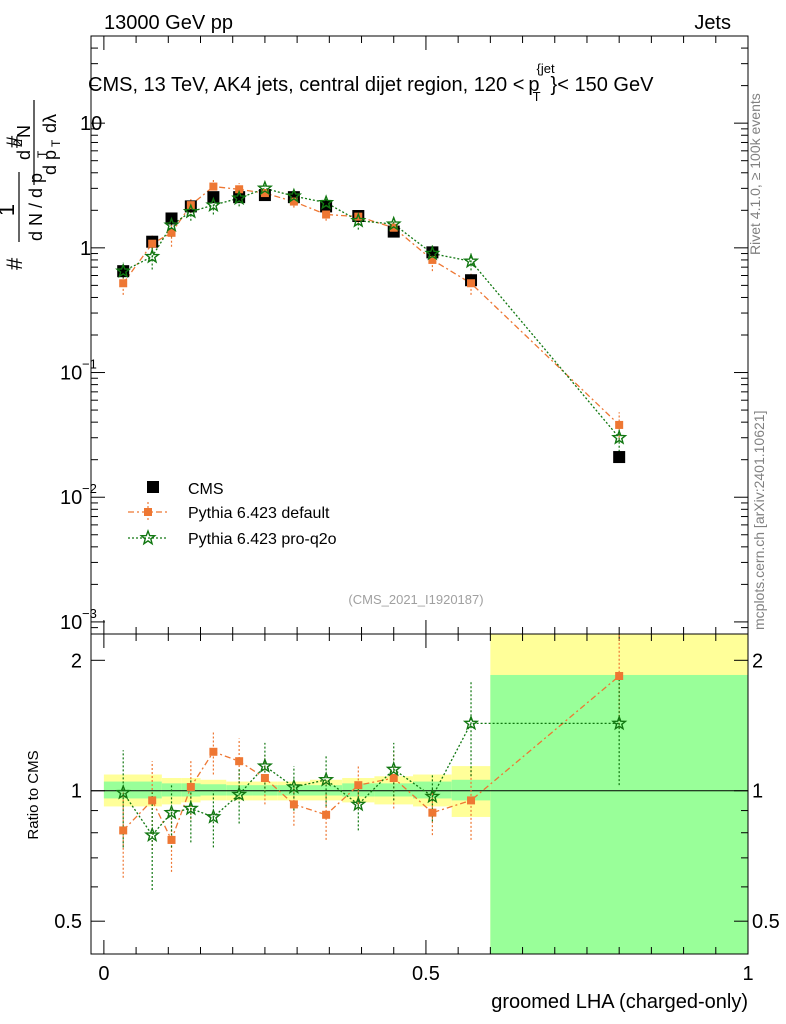 The image size is (786, 1024). Describe the element at coordinates (757, 661) in the screenshot. I see `ytick-label-ratio-right-2: 2` at that location.